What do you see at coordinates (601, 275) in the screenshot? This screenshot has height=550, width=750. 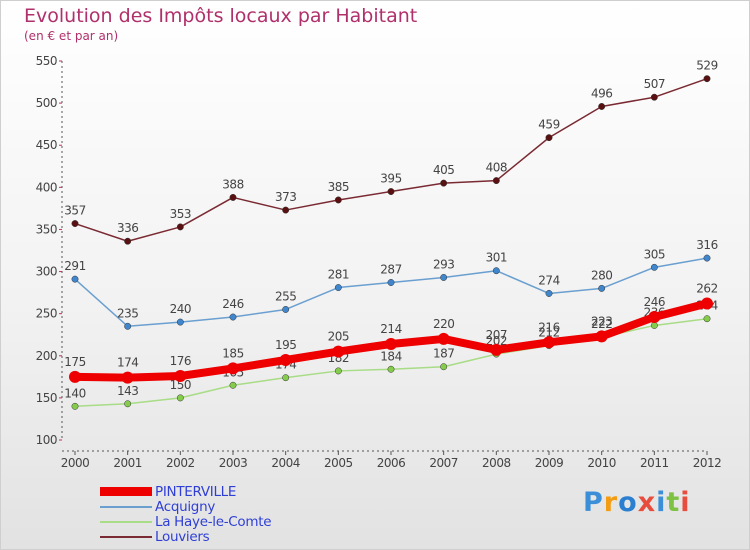 I see `data-label-acquigny: 280` at bounding box center [601, 275].